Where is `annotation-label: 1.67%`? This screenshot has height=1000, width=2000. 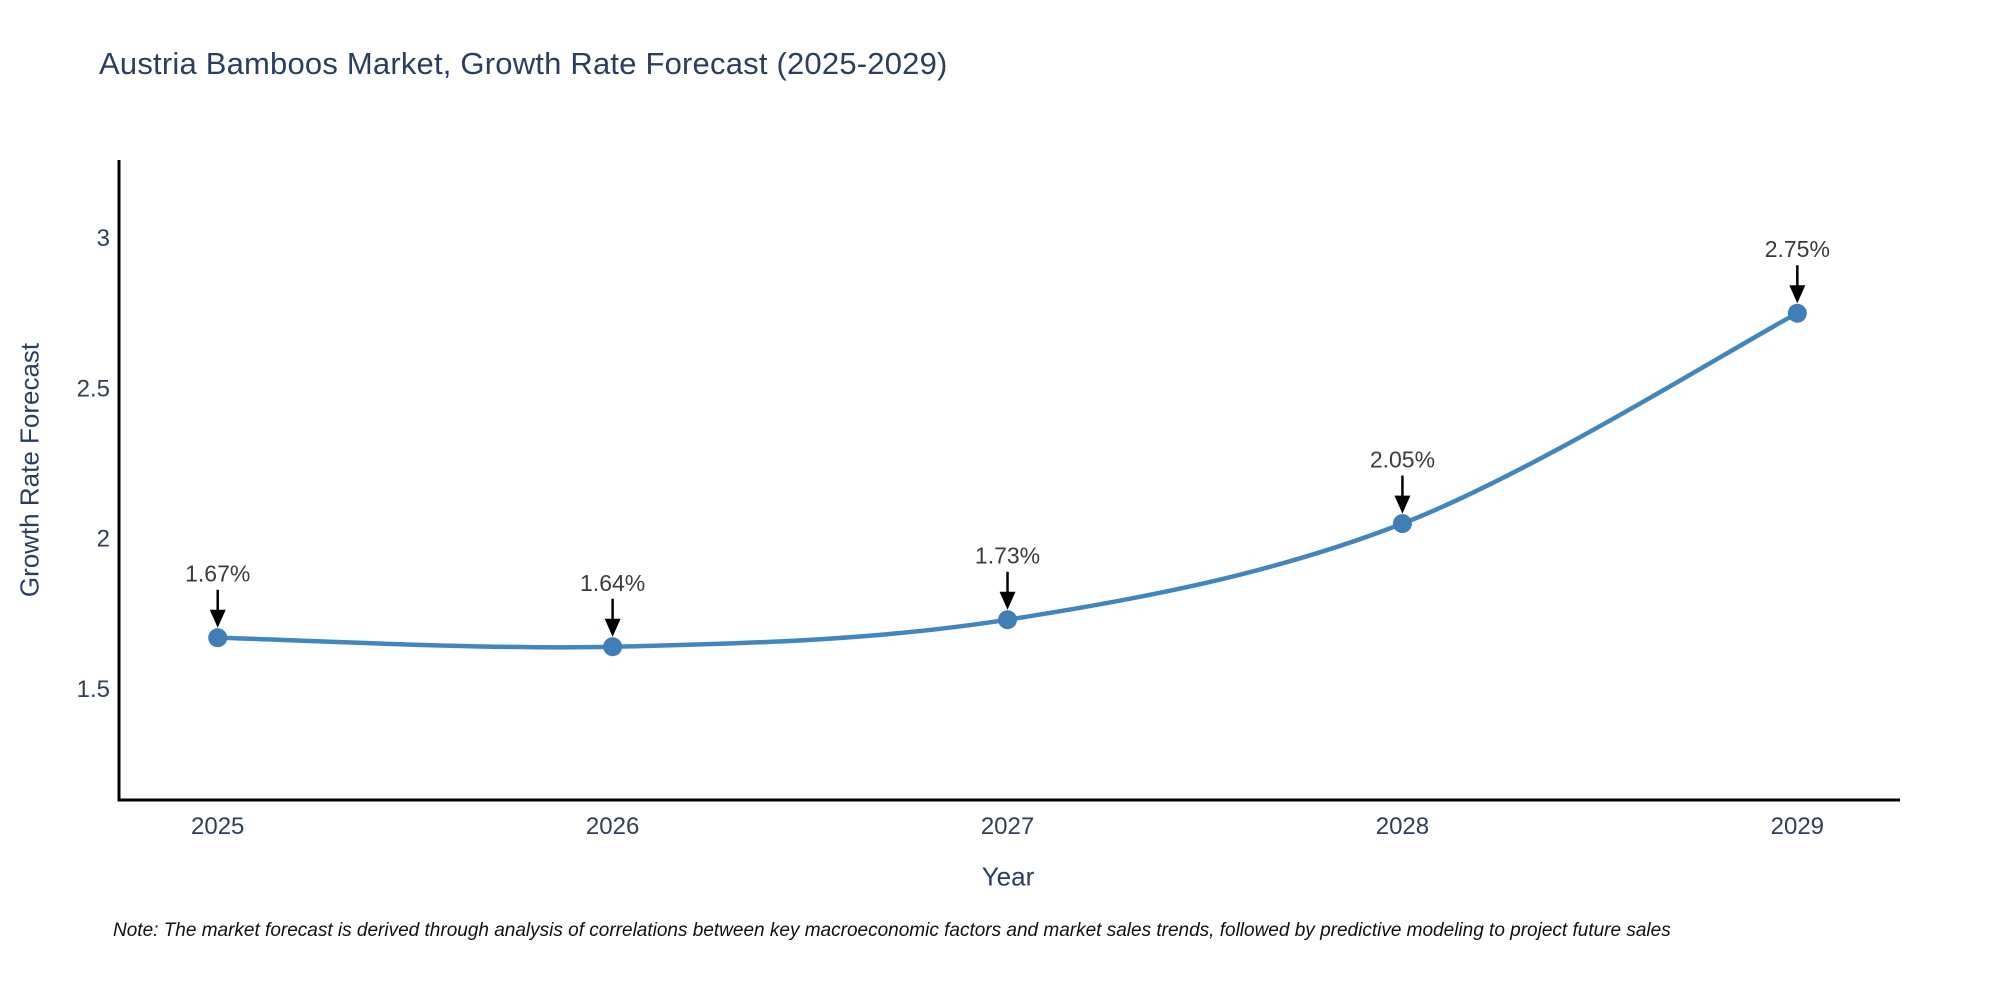 annotation-label: 1.67% is located at coordinates (217, 574).